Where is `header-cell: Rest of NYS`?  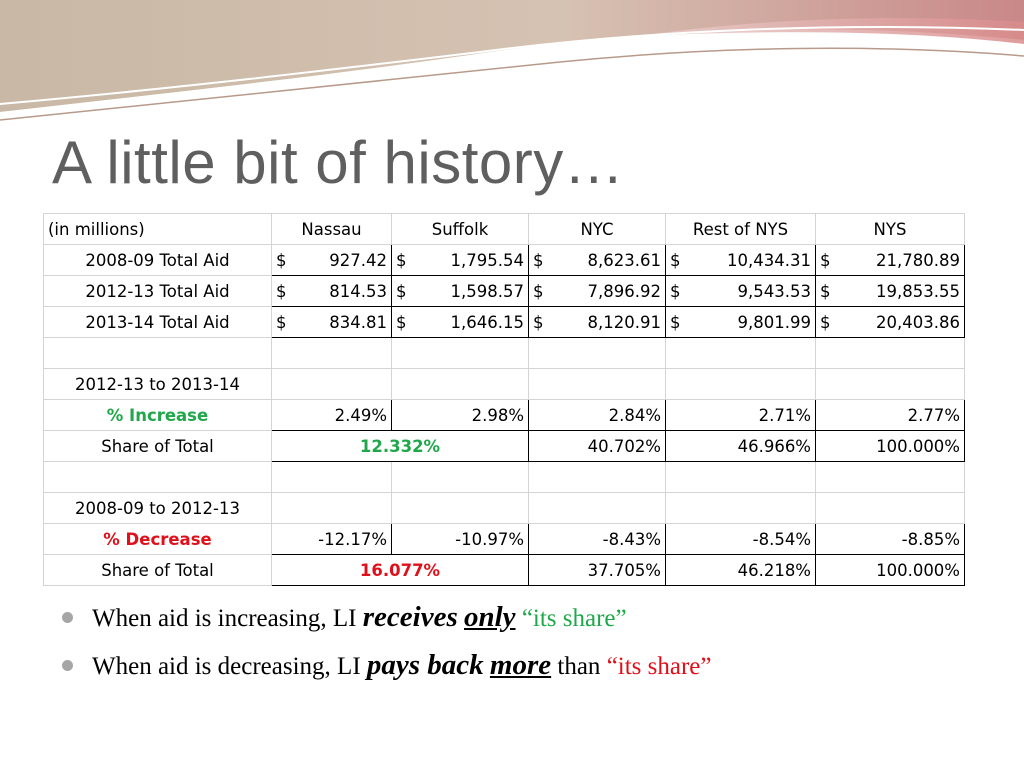 header-cell: Rest of NYS is located at coordinates (740, 229).